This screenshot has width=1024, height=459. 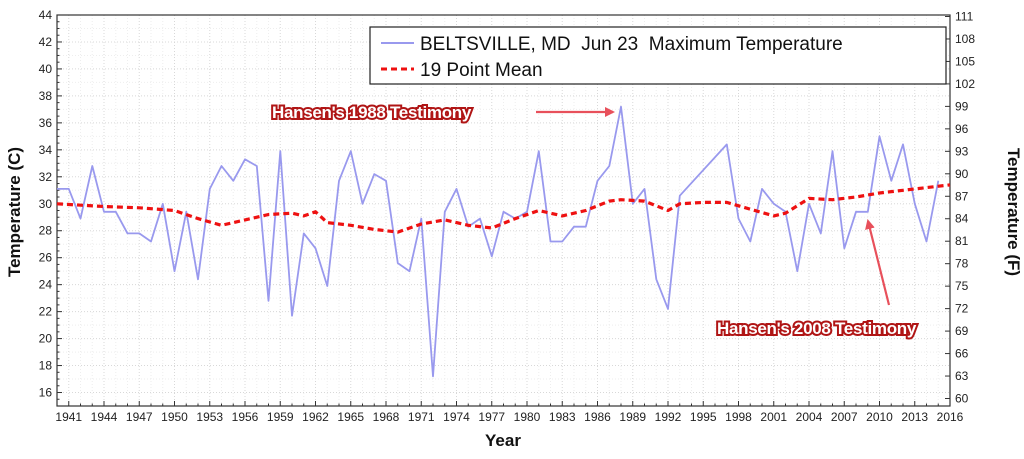 I want to click on y-tick-label-right: 93, so click(x=962, y=151).